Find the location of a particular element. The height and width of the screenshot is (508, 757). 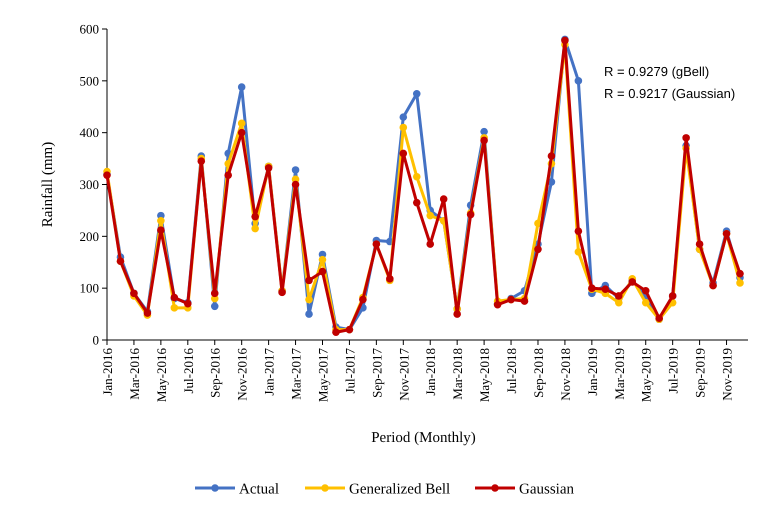

legend-label: Actual is located at coordinates (259, 489).